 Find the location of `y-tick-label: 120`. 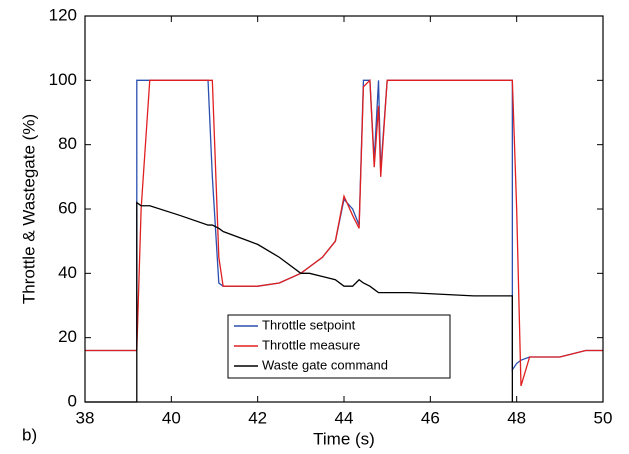

y-tick-label: 120 is located at coordinates (63, 14).